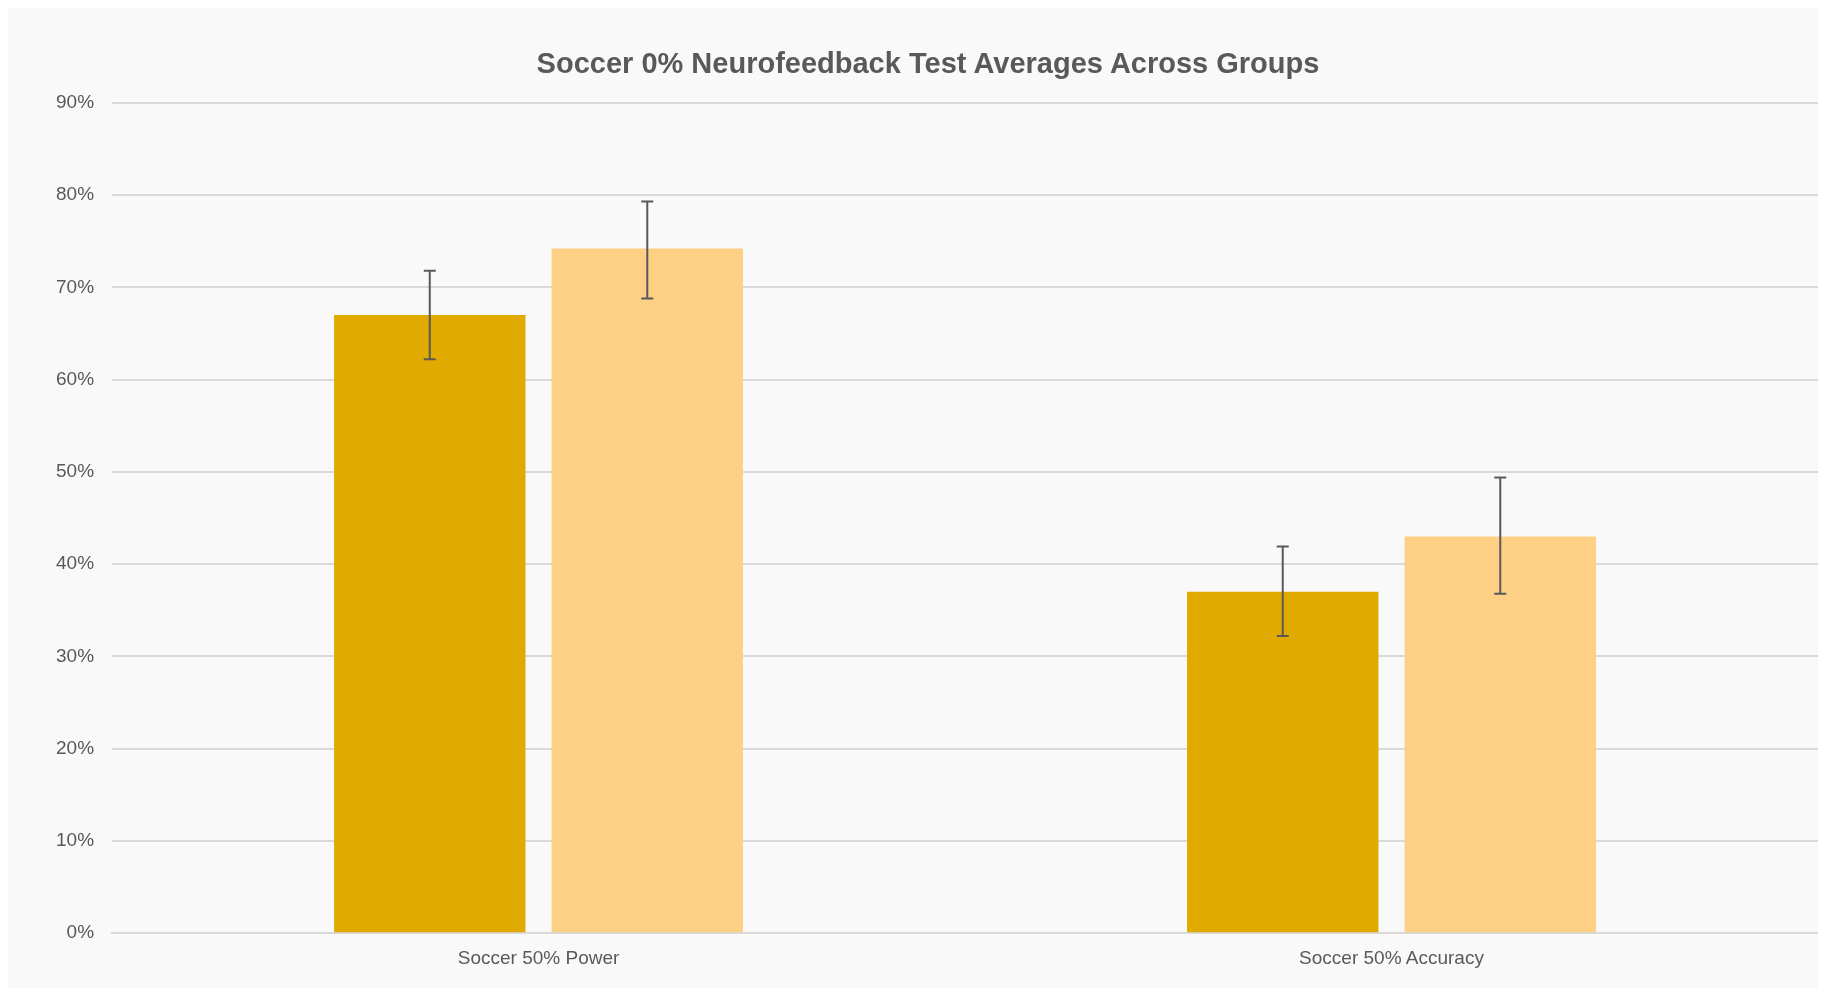 This screenshot has height=998, width=1826. What do you see at coordinates (80, 932) in the screenshot?
I see `y-tick-label: 0%` at bounding box center [80, 932].